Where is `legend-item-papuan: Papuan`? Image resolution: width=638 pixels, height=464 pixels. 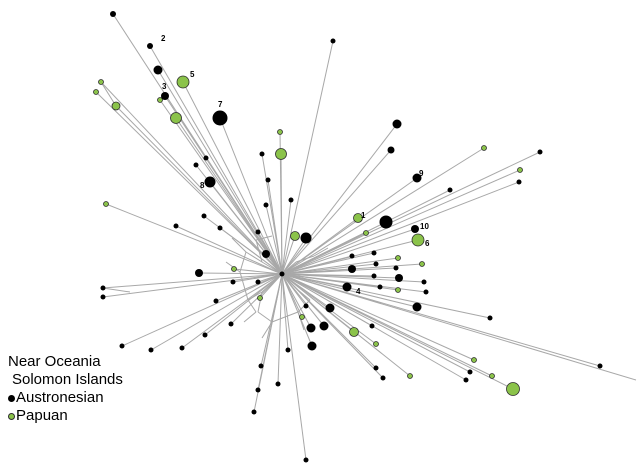
legend-item-papuan: Papuan is located at coordinates (65, 416).